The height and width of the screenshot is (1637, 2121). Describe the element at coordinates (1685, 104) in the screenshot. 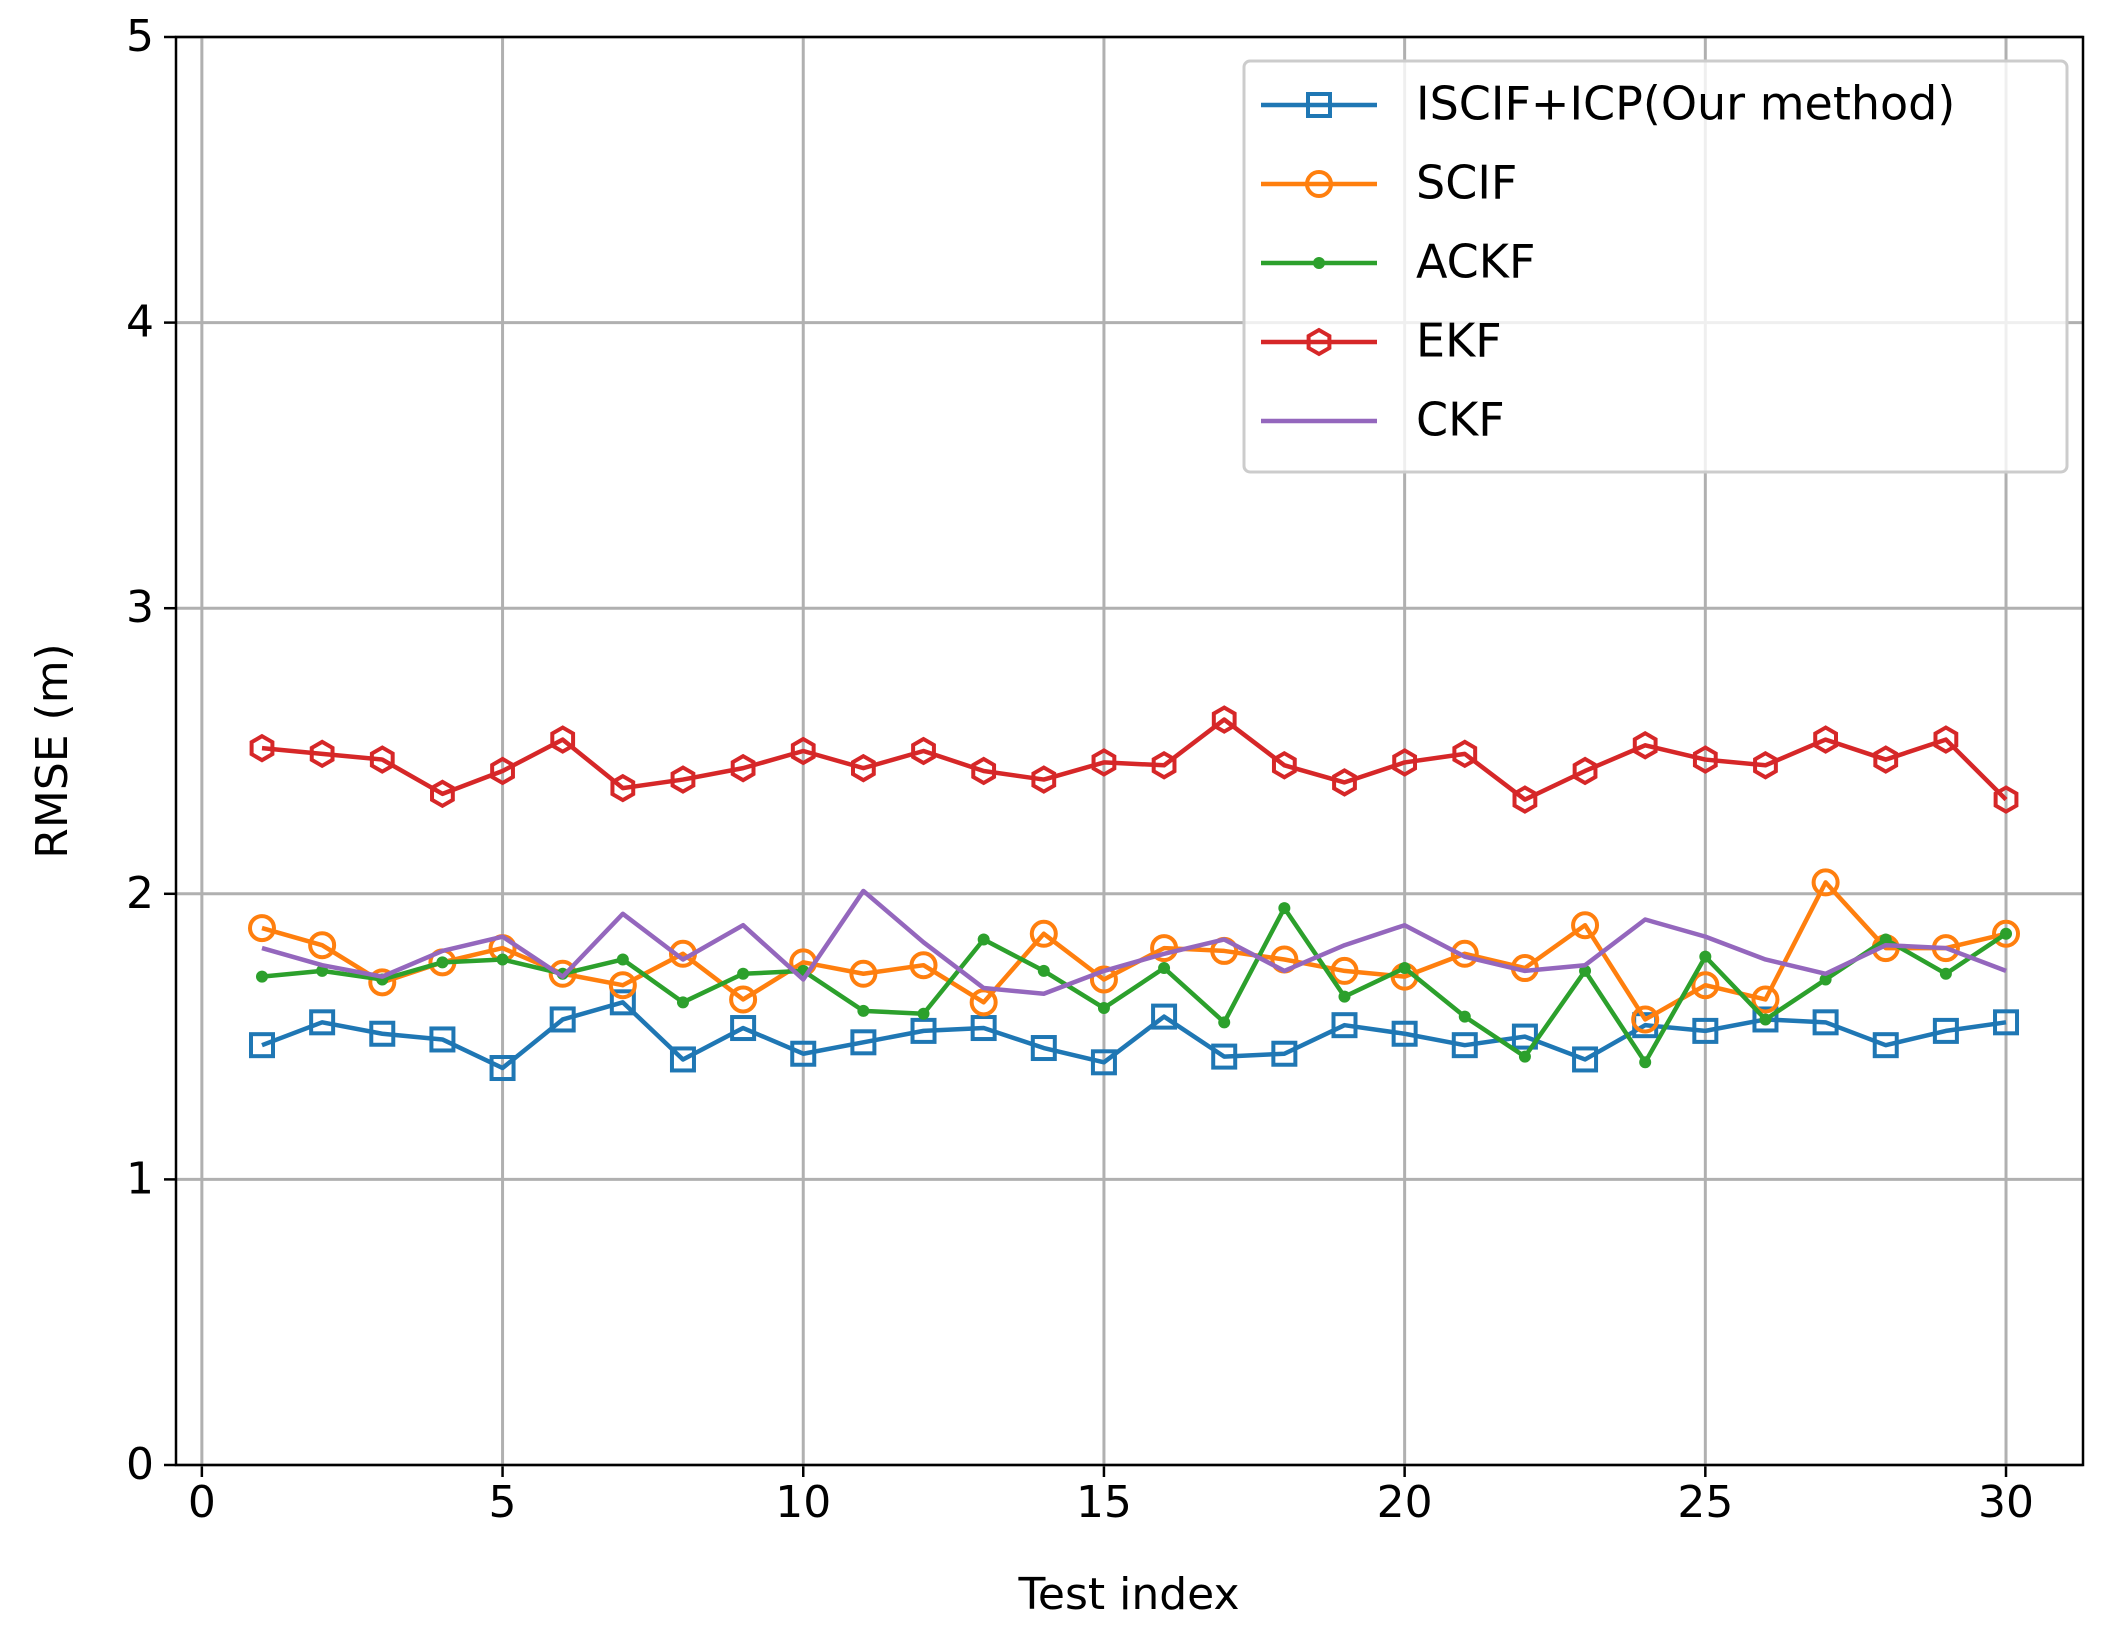

I see `legend-label: ISCIF+ICP(Our method)` at that location.